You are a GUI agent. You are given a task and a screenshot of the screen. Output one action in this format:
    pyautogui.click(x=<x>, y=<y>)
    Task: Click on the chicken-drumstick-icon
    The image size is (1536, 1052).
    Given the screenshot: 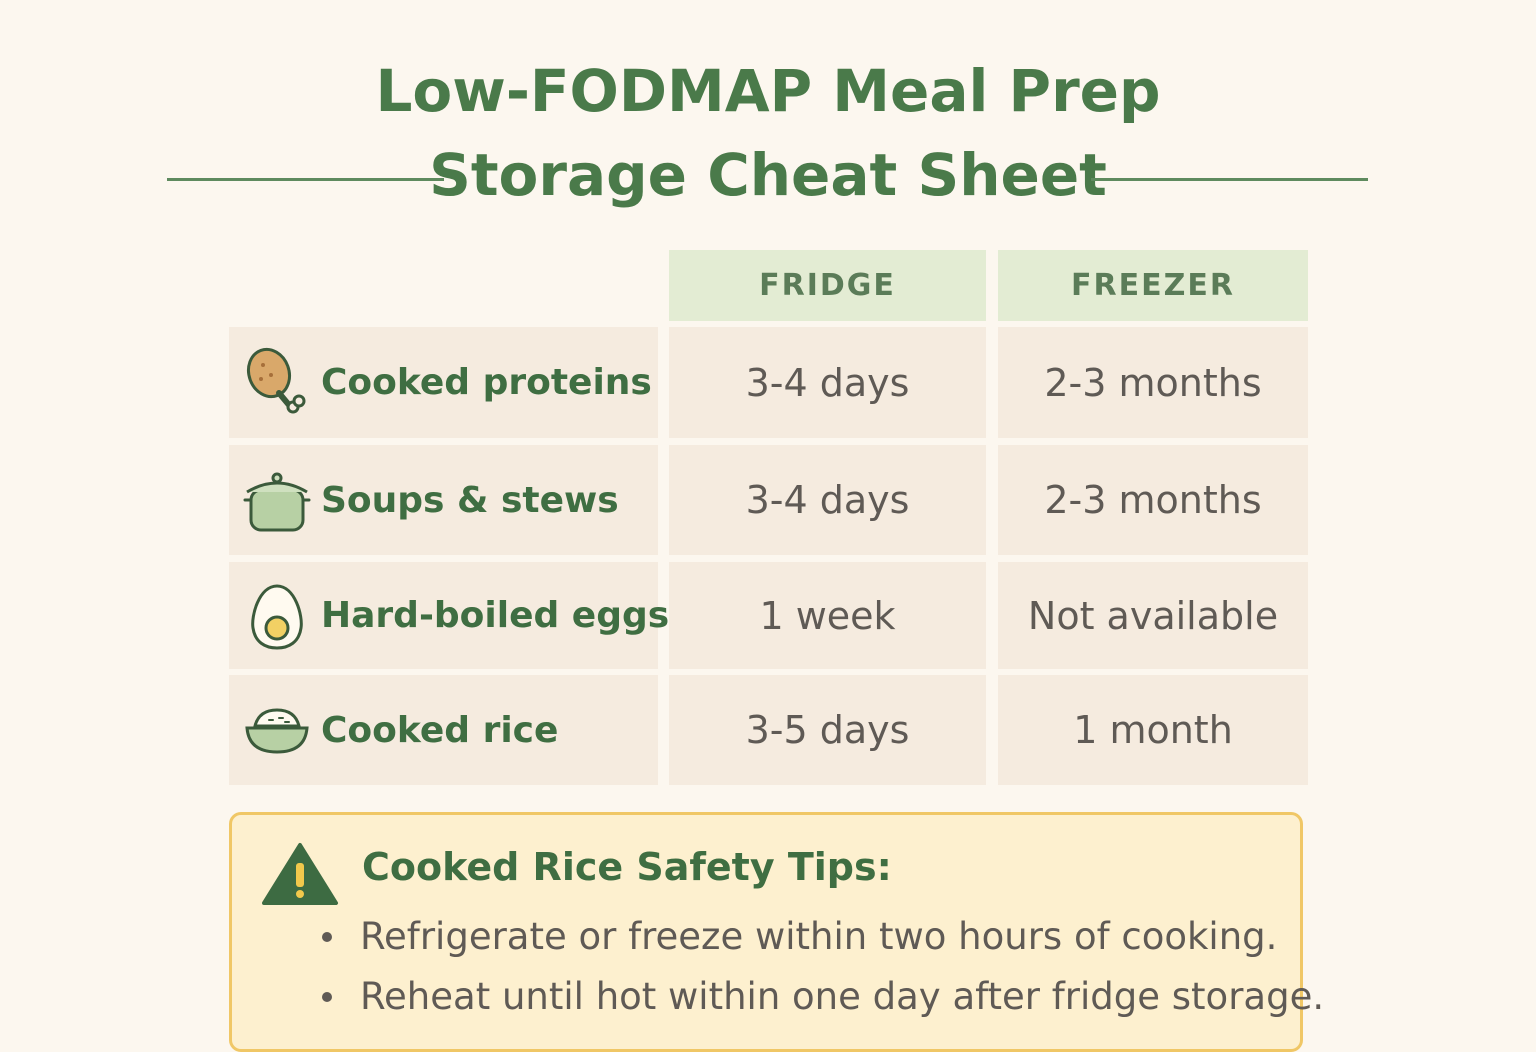 What is the action you would take?
    pyautogui.click(x=277, y=383)
    